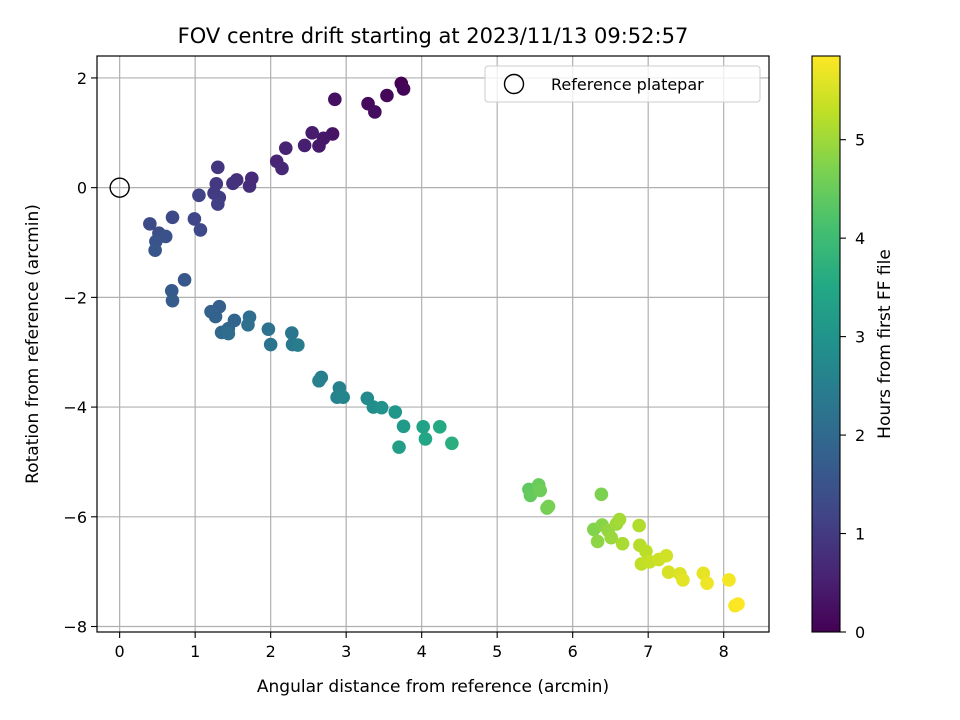  I want to click on legend-marker, so click(514, 84).